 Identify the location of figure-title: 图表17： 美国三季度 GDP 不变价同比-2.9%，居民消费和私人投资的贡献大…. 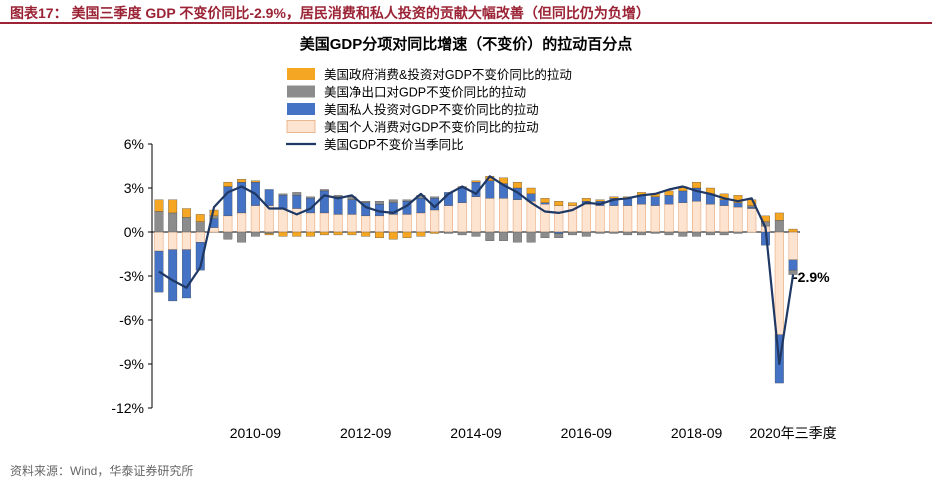
(330, 13).